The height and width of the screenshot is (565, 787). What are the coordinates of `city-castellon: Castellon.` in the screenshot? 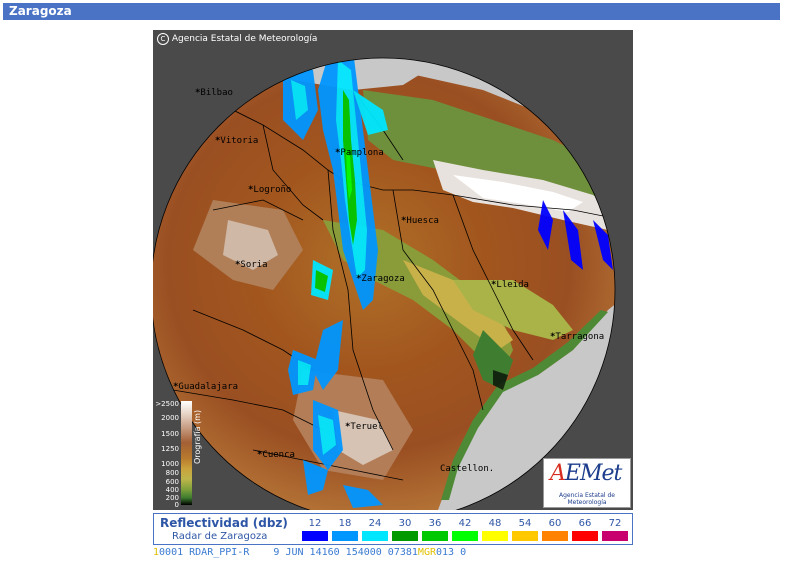 It's located at (467, 469).